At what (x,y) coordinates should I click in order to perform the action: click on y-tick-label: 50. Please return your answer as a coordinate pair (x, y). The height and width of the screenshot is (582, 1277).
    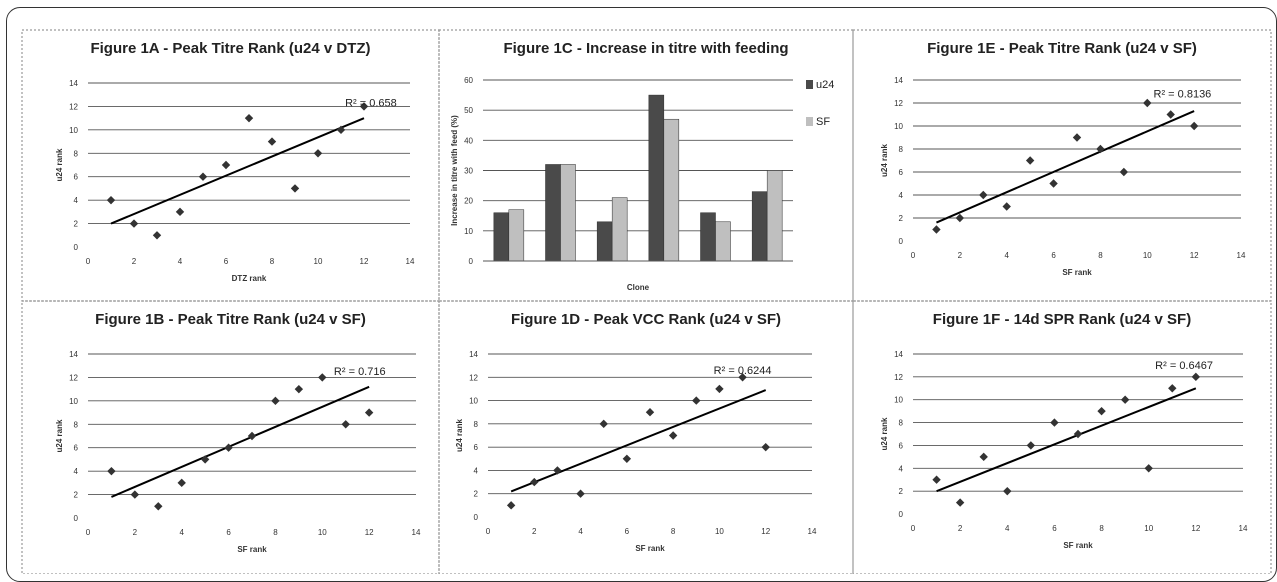
    Looking at the image, I should click on (468, 110).